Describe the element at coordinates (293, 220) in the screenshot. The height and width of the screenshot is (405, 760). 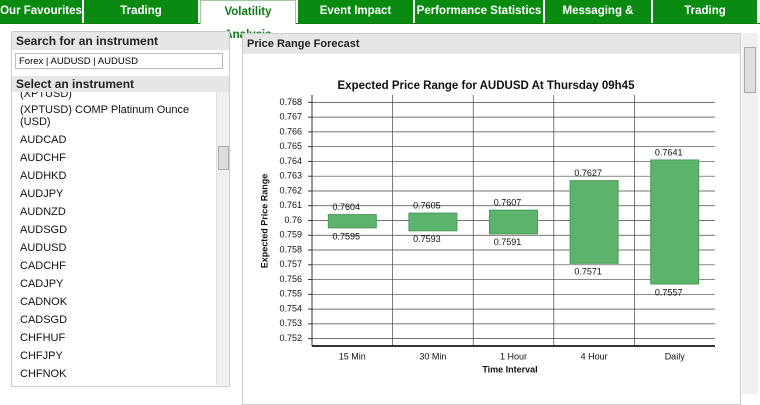
I see `y-tick-label: 0.76` at that location.